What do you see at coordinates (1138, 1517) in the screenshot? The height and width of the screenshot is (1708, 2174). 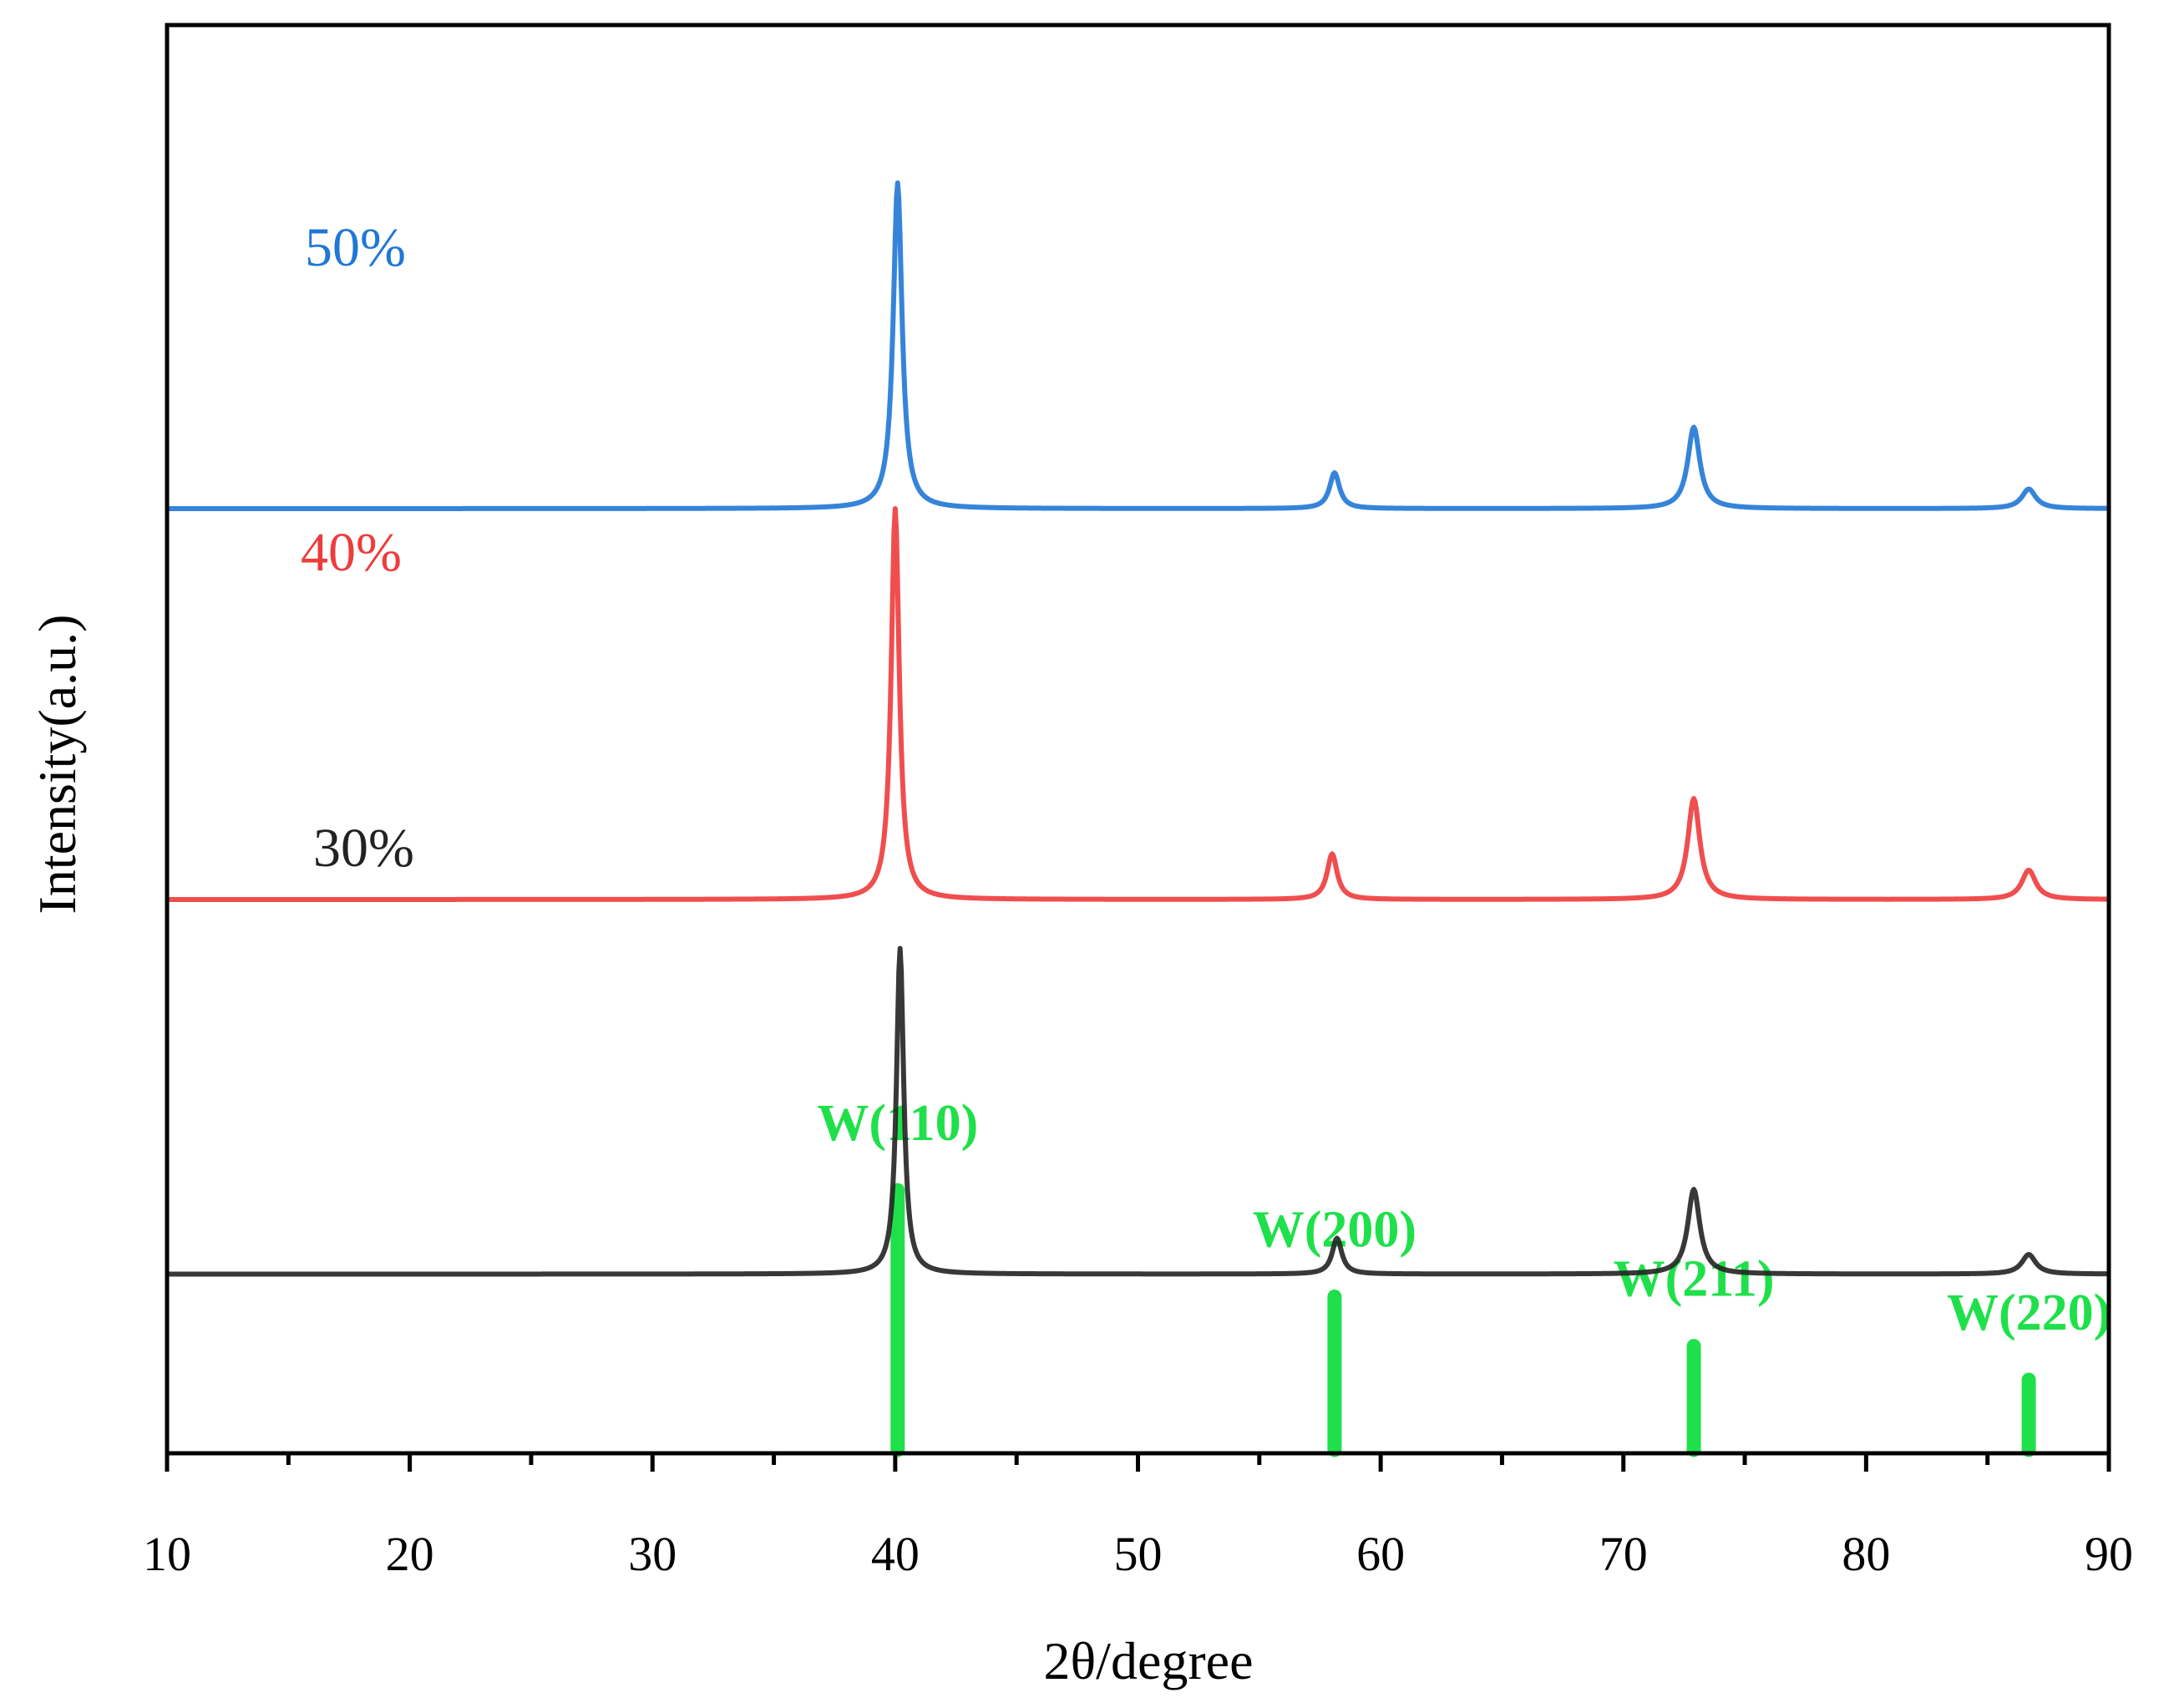 I see `x-axis-ticks: 10 20 30 40 50 60 70 80 90` at bounding box center [1138, 1517].